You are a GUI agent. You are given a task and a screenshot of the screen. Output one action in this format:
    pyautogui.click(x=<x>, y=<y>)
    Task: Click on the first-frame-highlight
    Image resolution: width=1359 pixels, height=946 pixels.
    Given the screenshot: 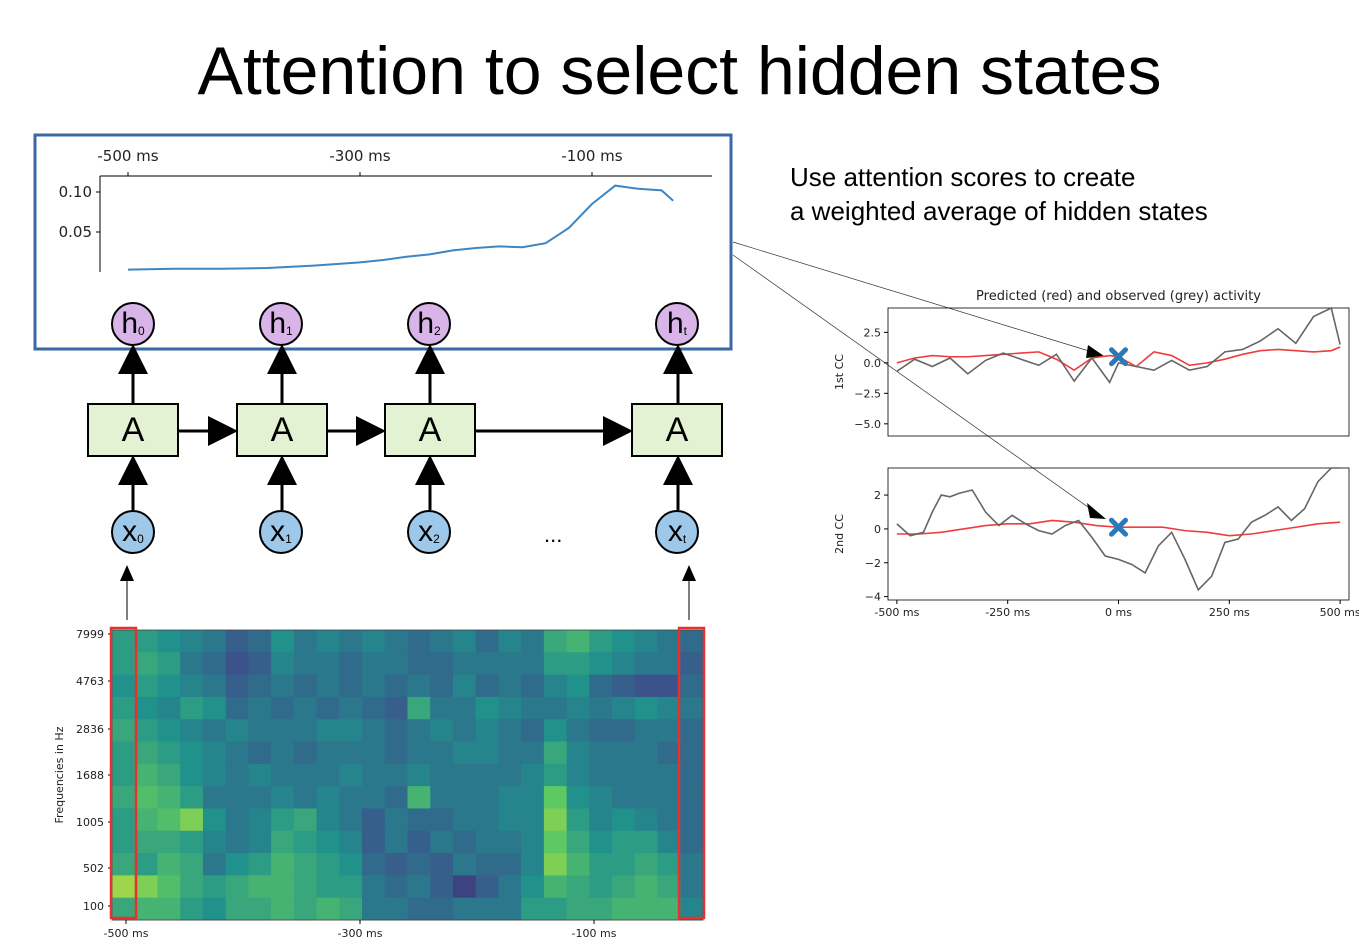 What is the action you would take?
    pyautogui.click(x=123, y=773)
    